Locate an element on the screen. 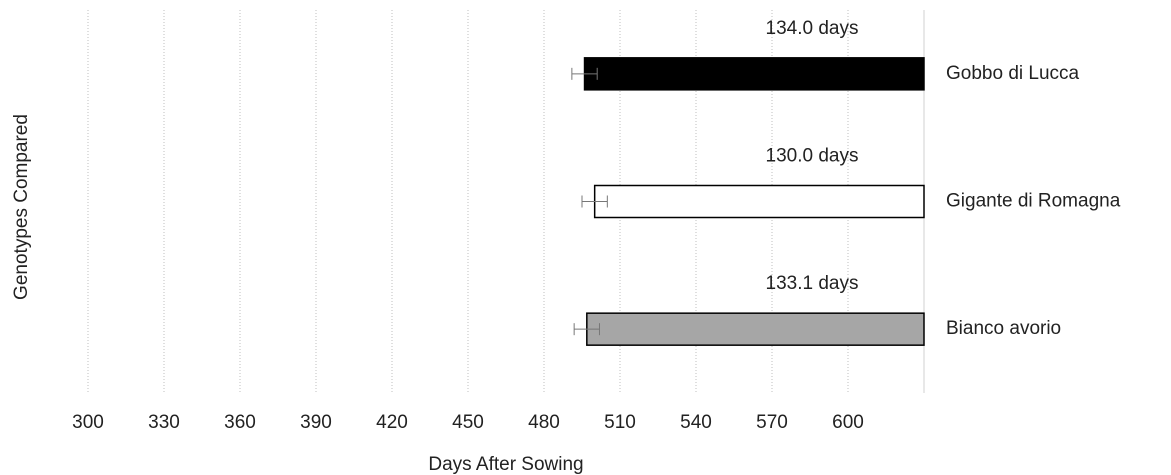 Image resolution: width=1171 pixels, height=475 pixels. value-label: 133.1 days is located at coordinates (812, 283).